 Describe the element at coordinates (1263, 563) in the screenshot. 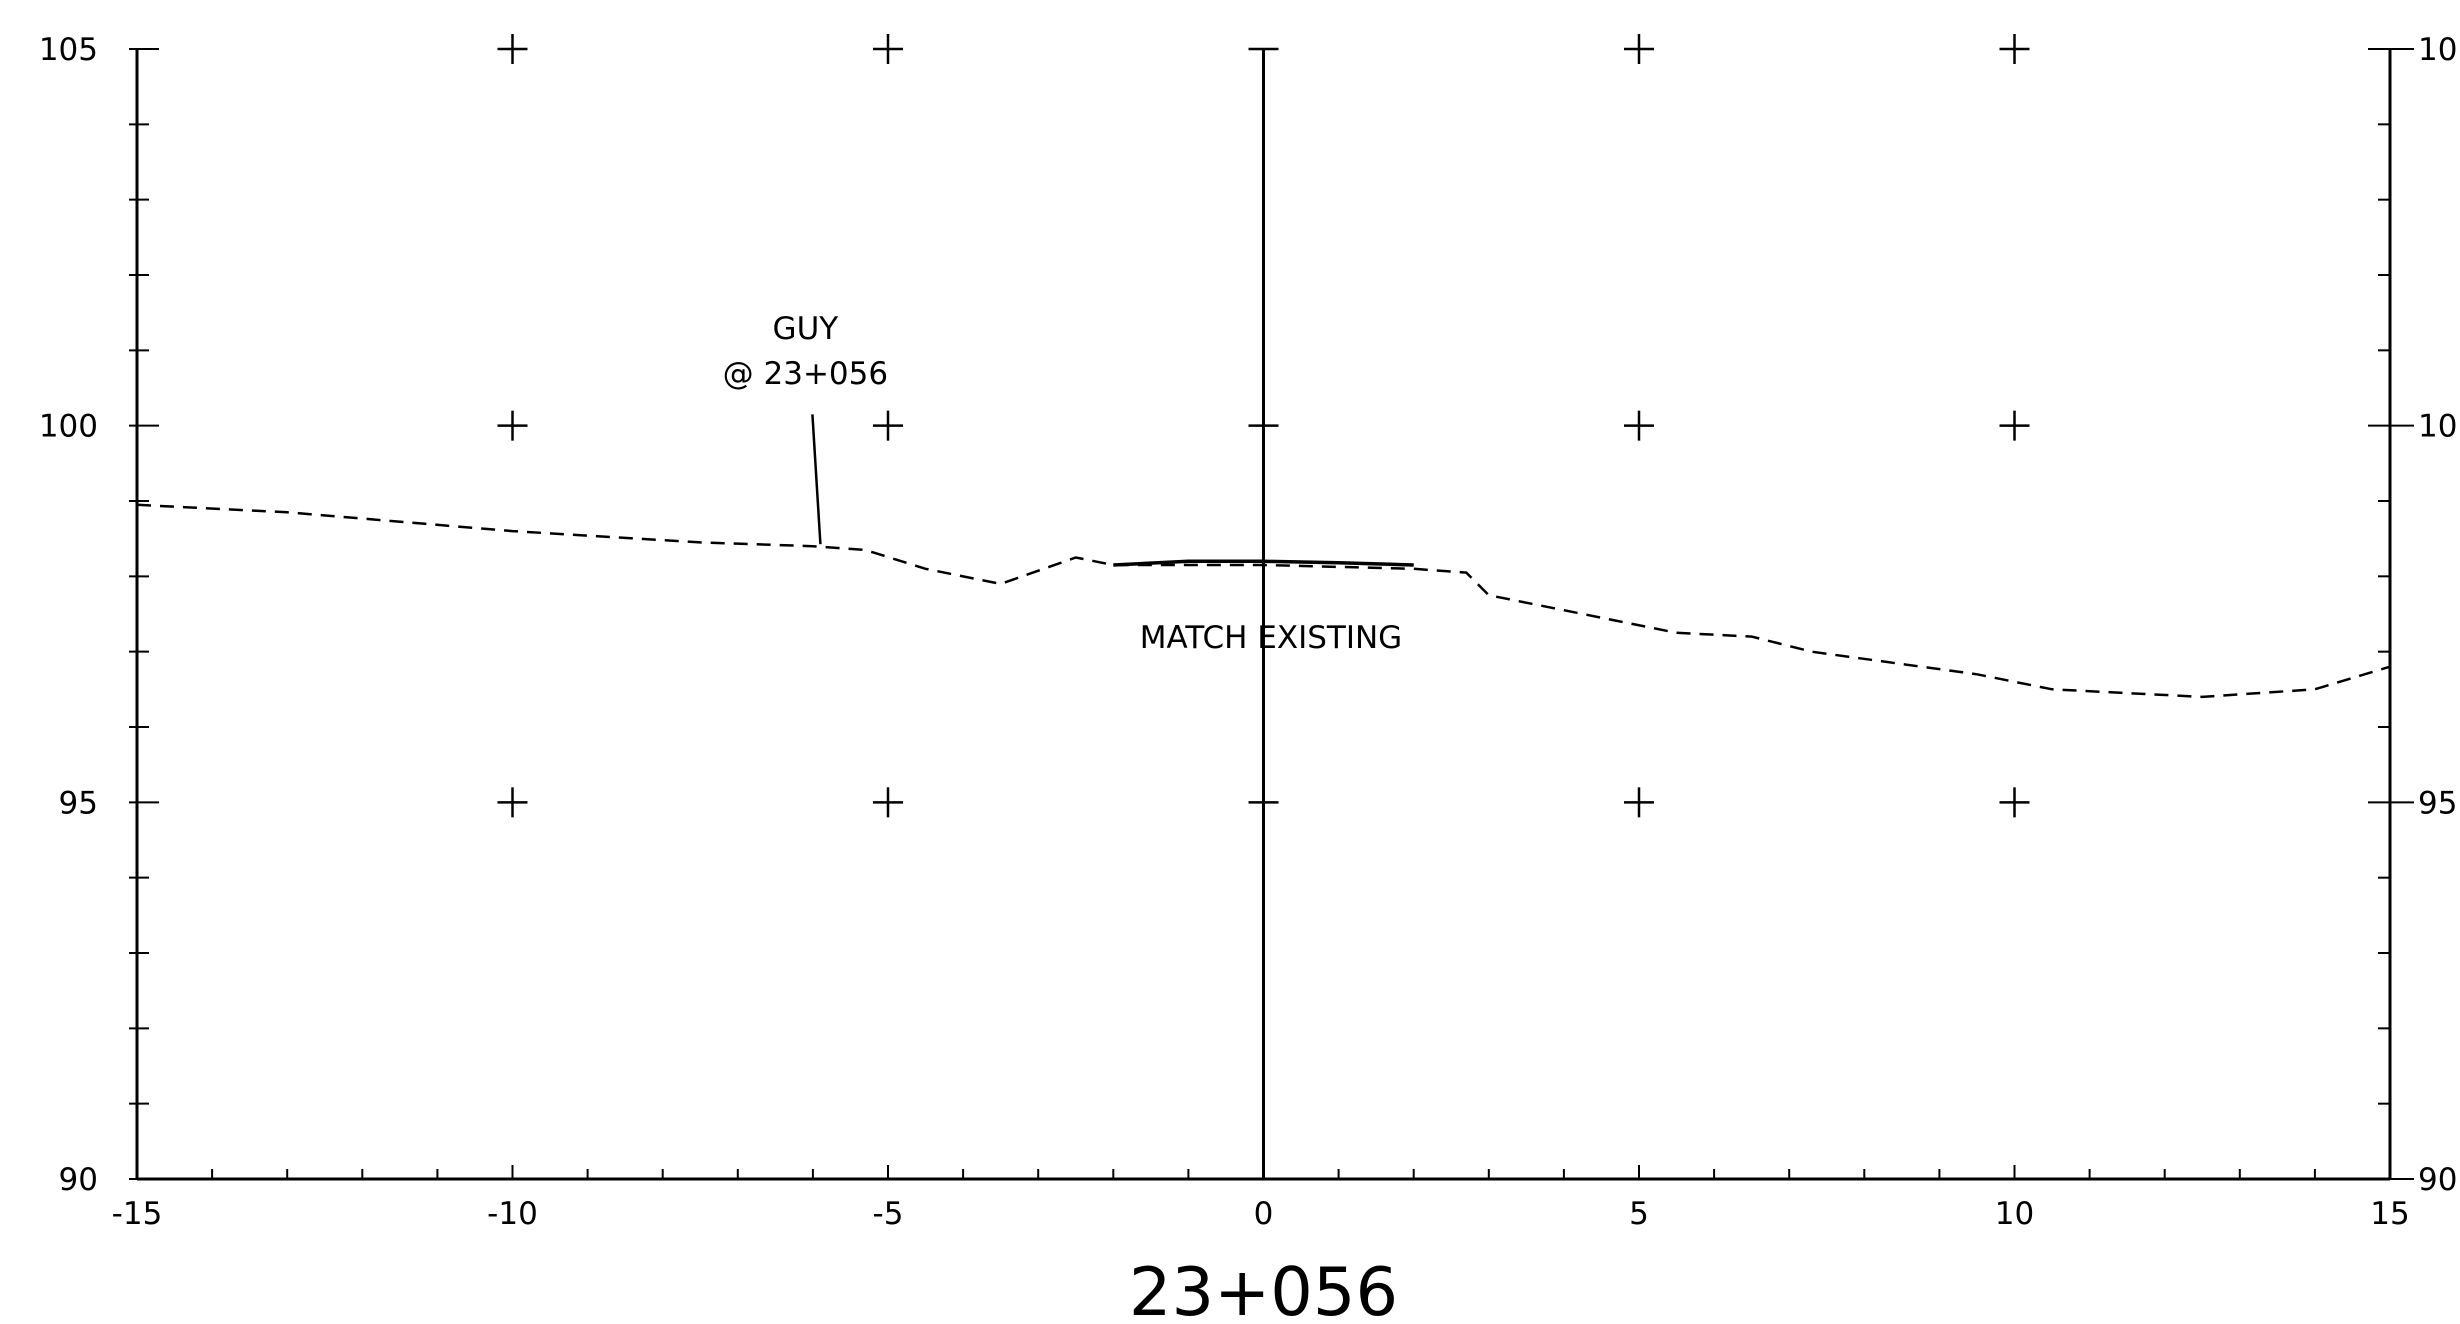

I see `match-existing-line` at that location.